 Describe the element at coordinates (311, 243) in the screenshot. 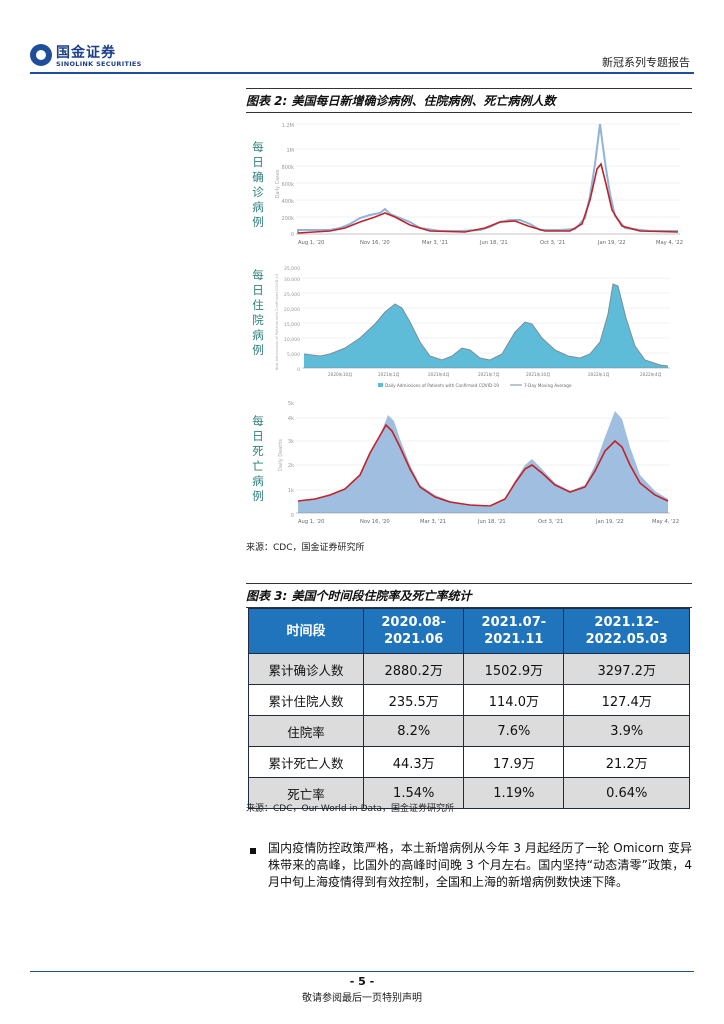

I see `cases-xtick: Aug 1, '20` at that location.